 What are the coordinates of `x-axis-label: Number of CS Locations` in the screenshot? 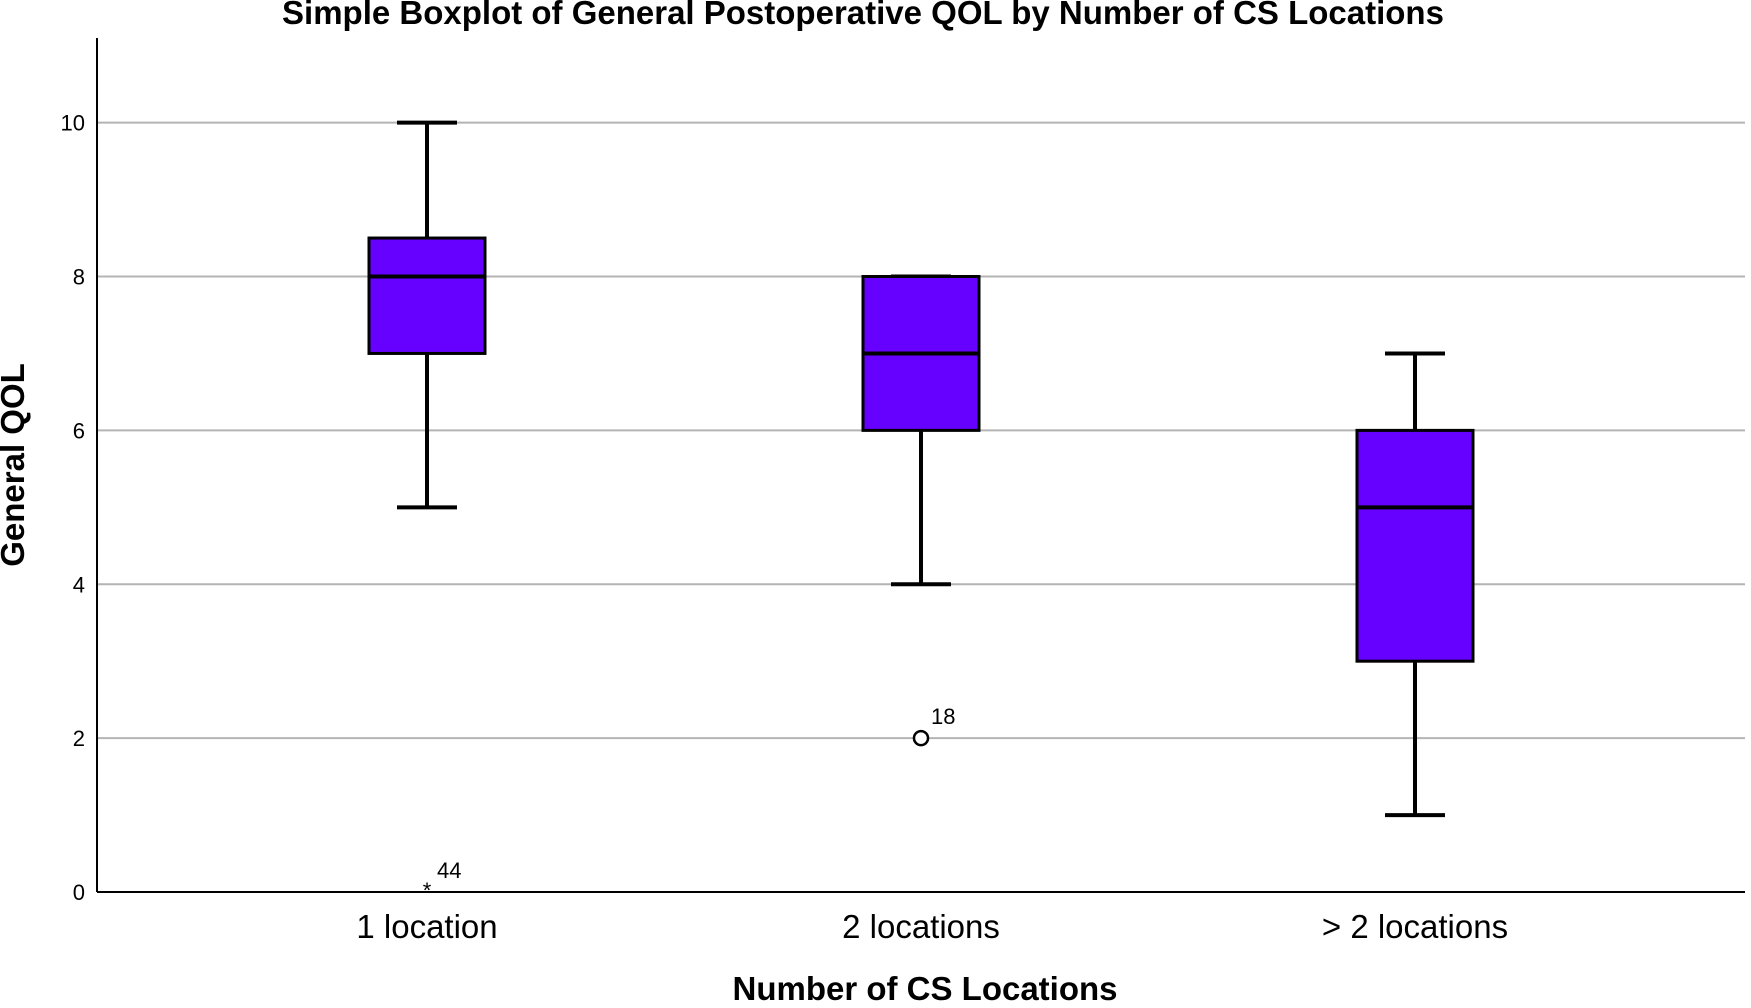 It's located at (924, 988).